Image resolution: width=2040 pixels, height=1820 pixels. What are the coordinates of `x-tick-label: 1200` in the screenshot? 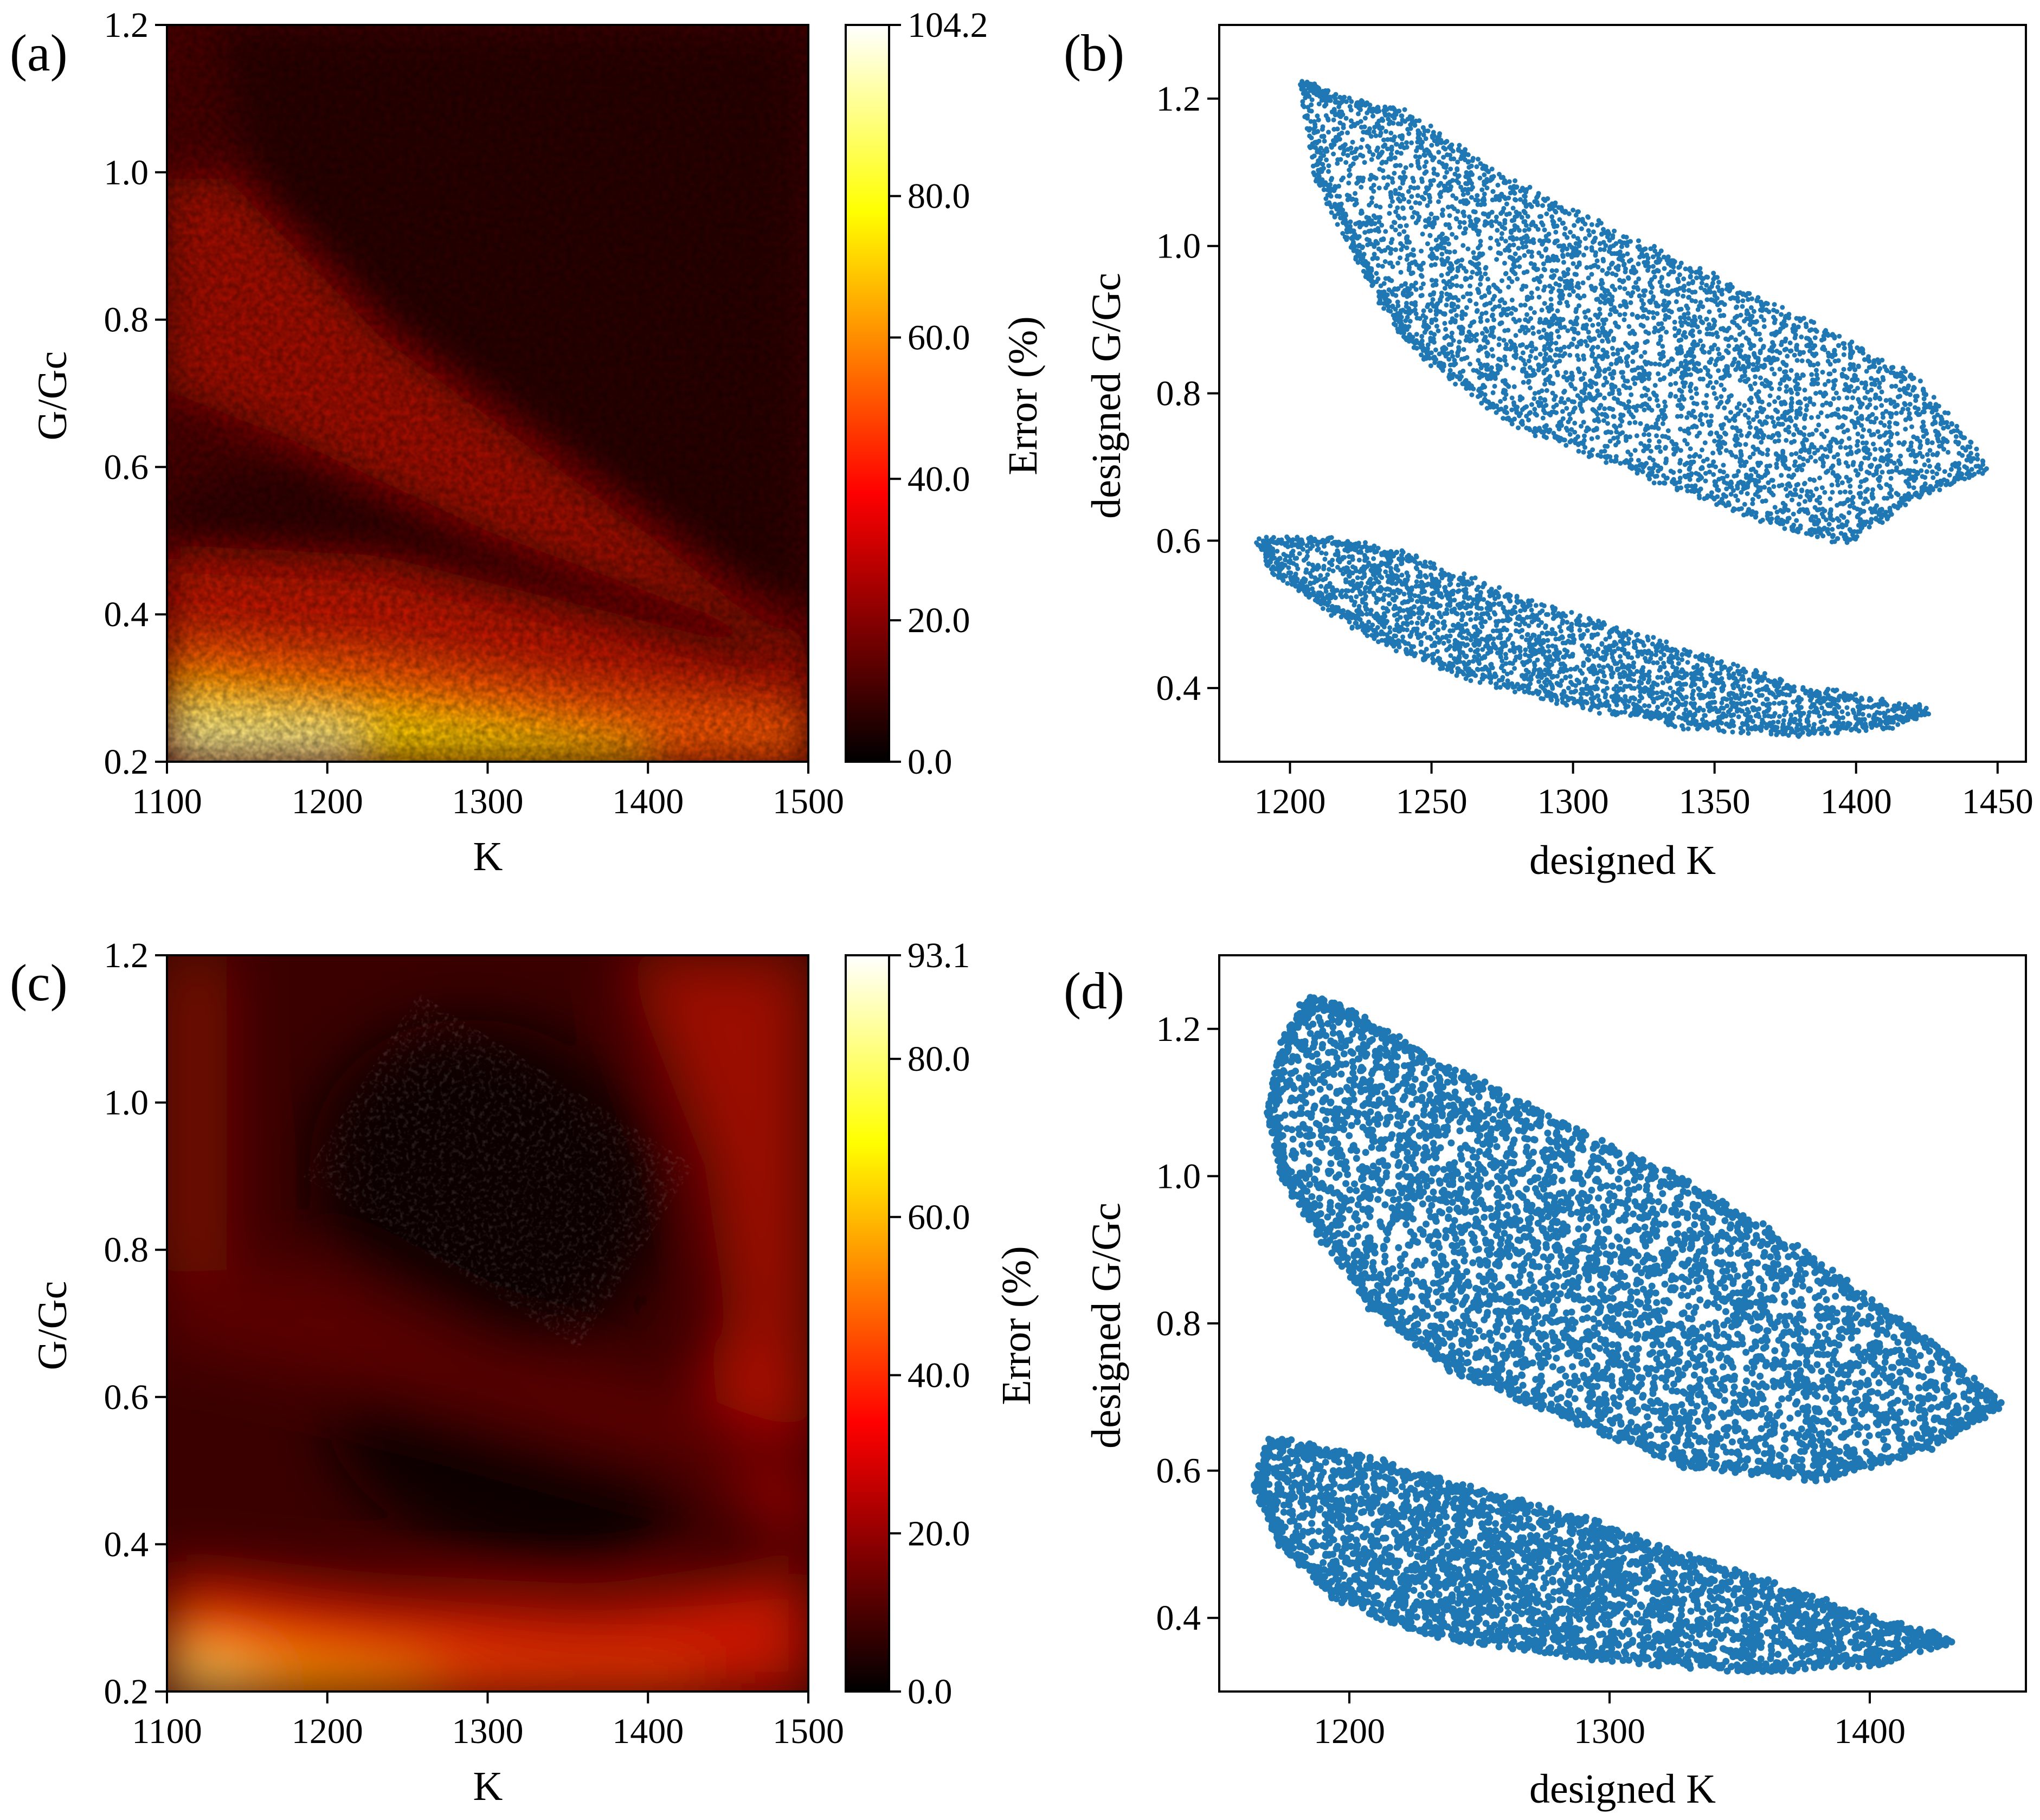 It's located at (328, 801).